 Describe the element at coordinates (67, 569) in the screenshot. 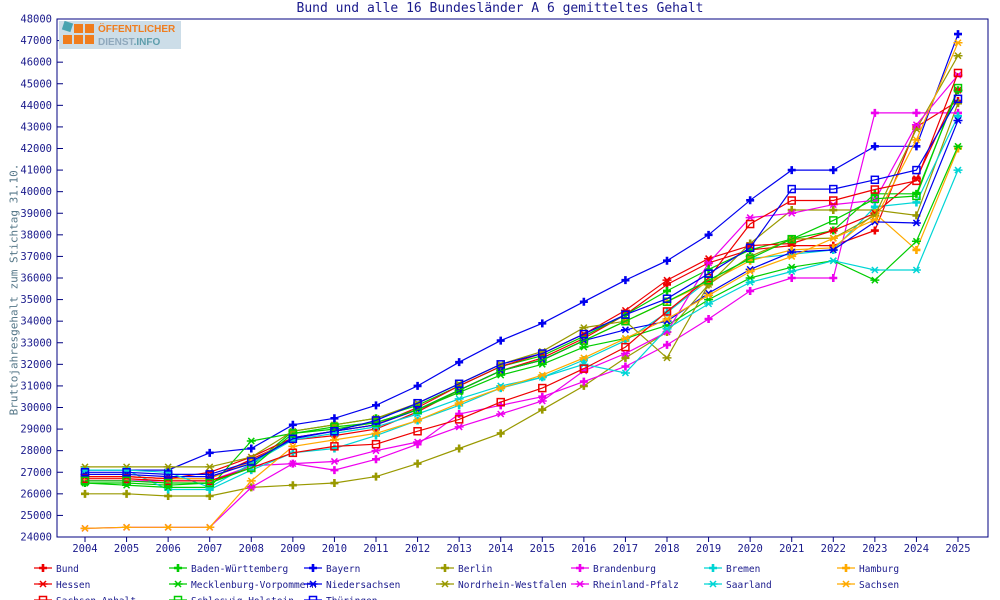

I see `legend-label: Bund` at that location.